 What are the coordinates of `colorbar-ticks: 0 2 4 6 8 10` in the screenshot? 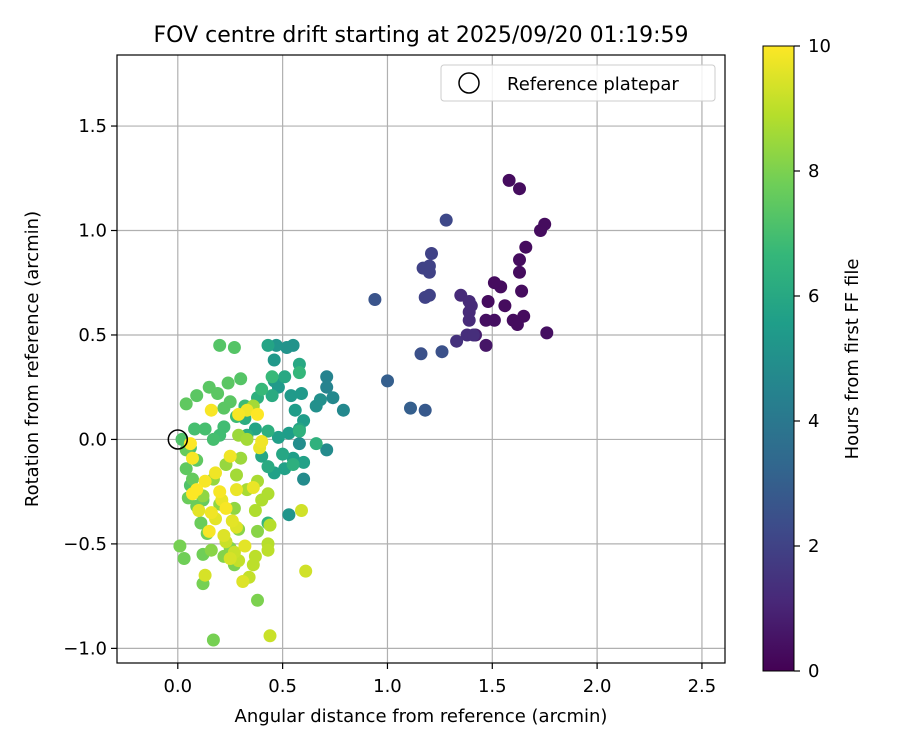 It's located at (812, 359).